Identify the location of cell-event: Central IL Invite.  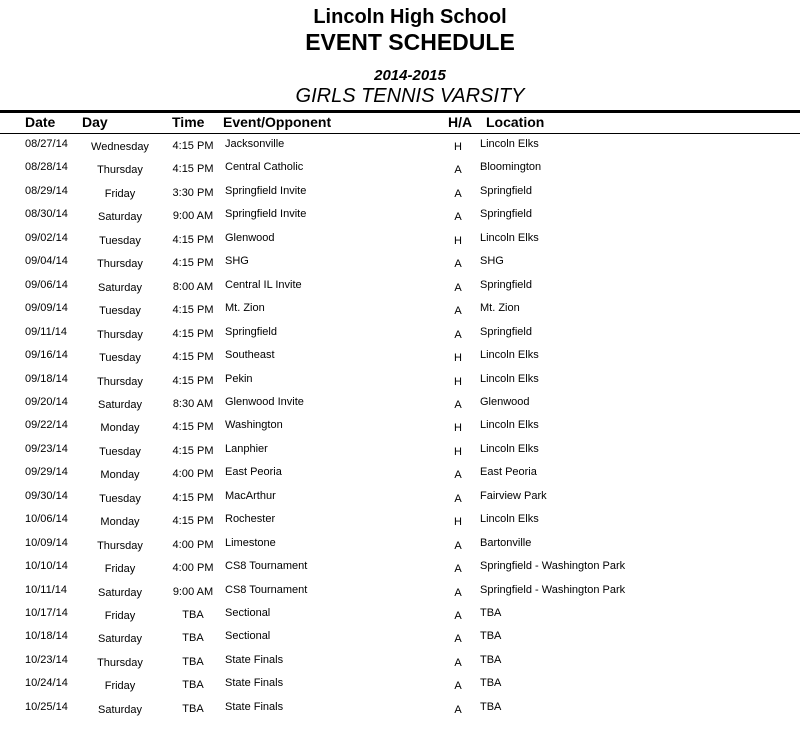
(263, 284).